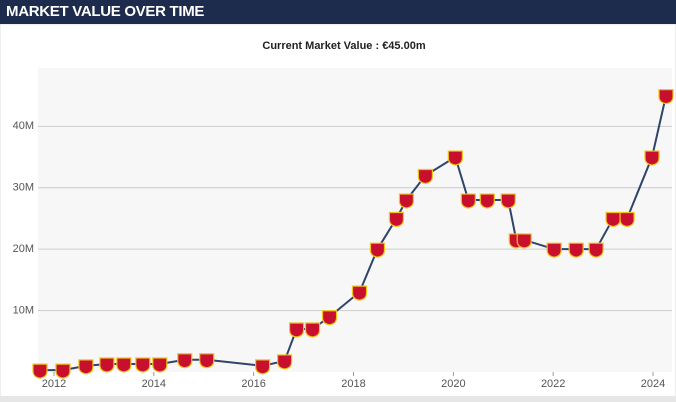 The width and height of the screenshot is (676, 402). Describe the element at coordinates (653, 384) in the screenshot. I see `x-tick-label: 2024` at that location.